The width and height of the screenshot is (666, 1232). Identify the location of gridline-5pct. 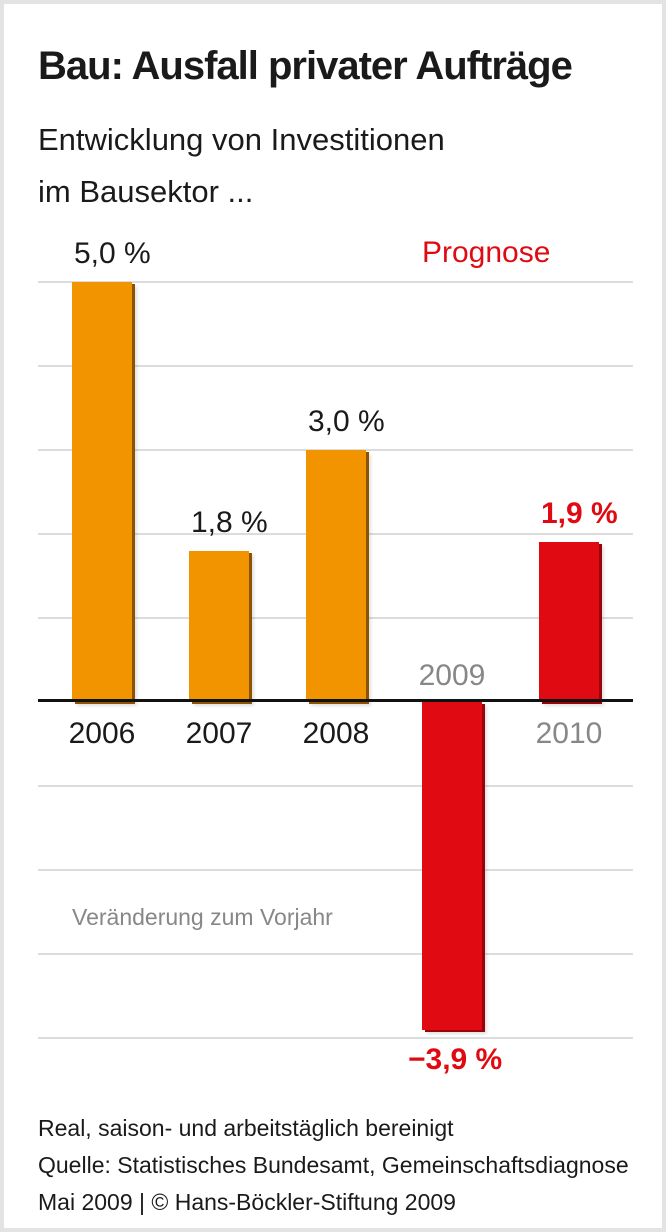
(335, 282).